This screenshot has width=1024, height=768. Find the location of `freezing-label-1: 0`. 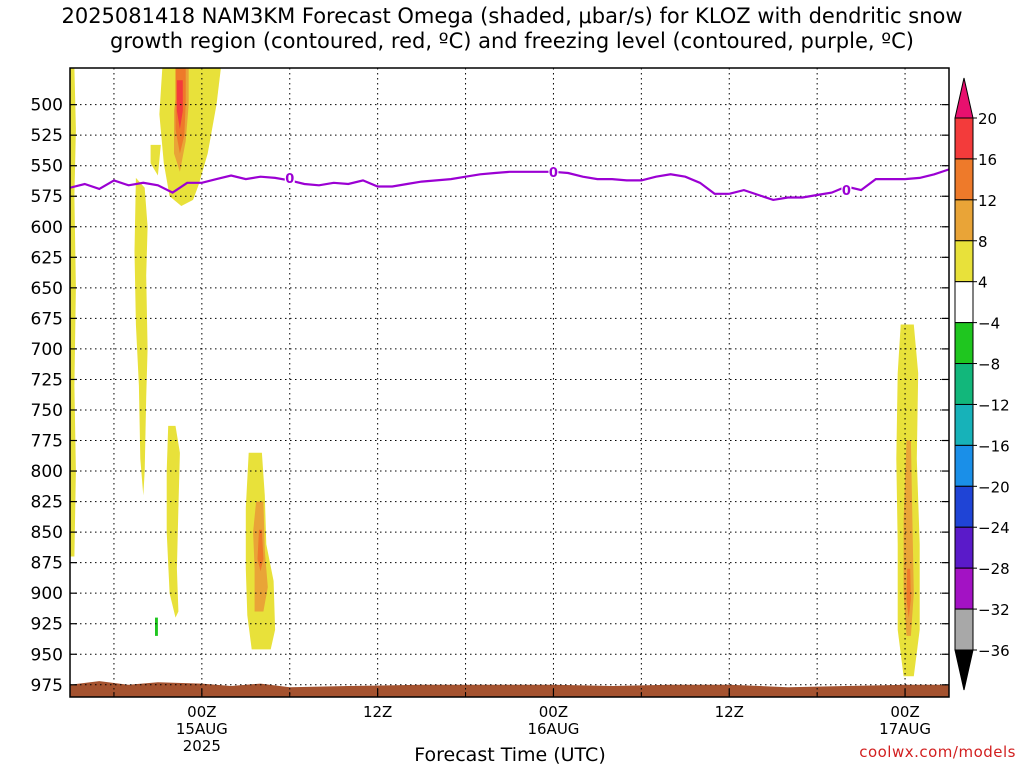

freezing-label-1: 0 is located at coordinates (553, 173).